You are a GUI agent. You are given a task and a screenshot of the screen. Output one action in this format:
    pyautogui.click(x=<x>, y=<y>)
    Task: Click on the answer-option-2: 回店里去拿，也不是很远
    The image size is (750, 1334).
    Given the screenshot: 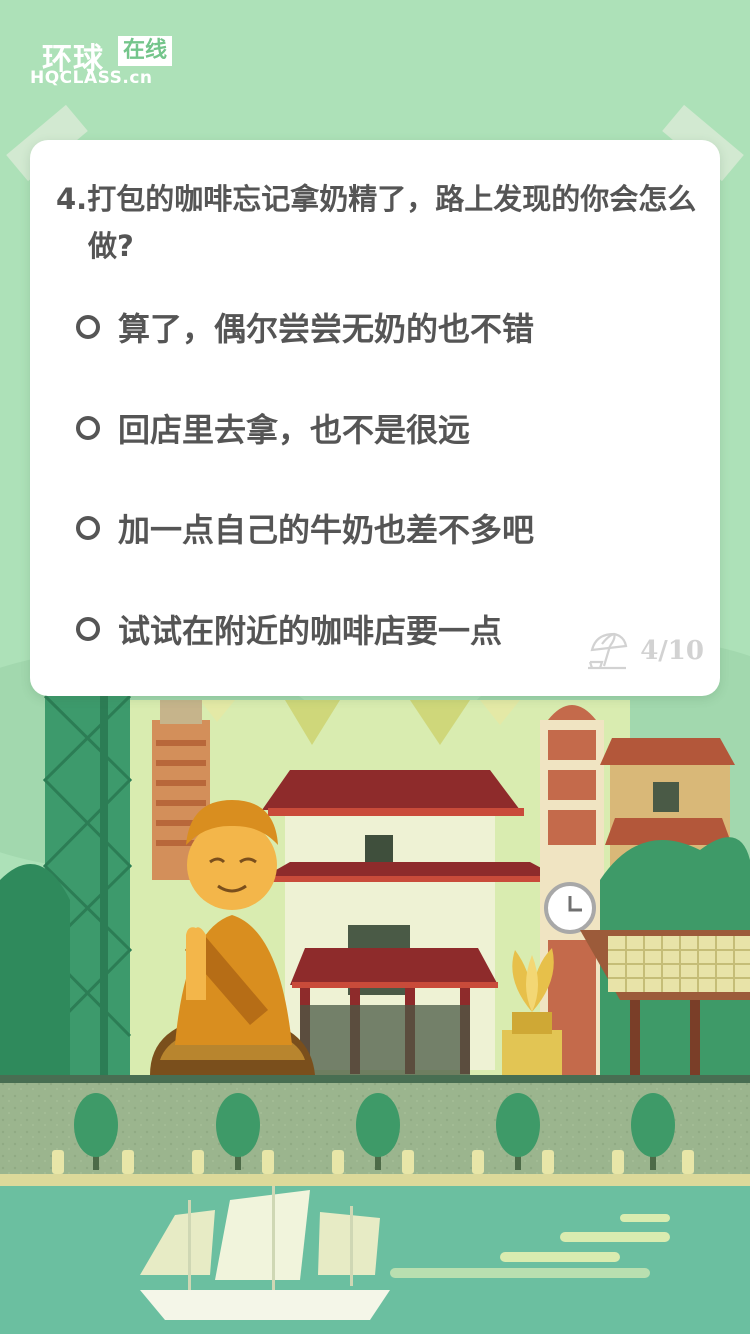 What is the action you would take?
    pyautogui.click(x=273, y=428)
    